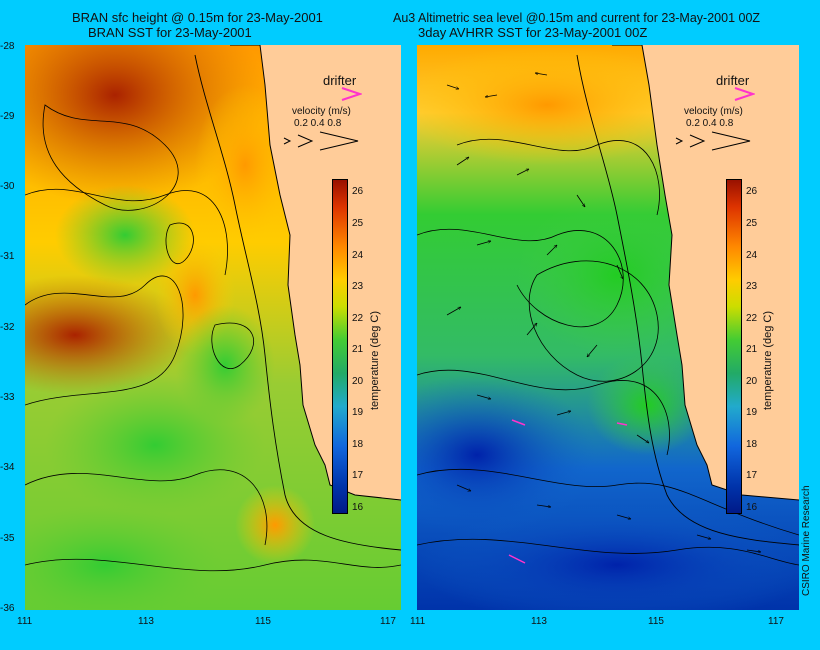 This screenshot has height=650, width=820. I want to click on left-velocity-scale: 0.2 0.4 0.8, so click(318, 123).